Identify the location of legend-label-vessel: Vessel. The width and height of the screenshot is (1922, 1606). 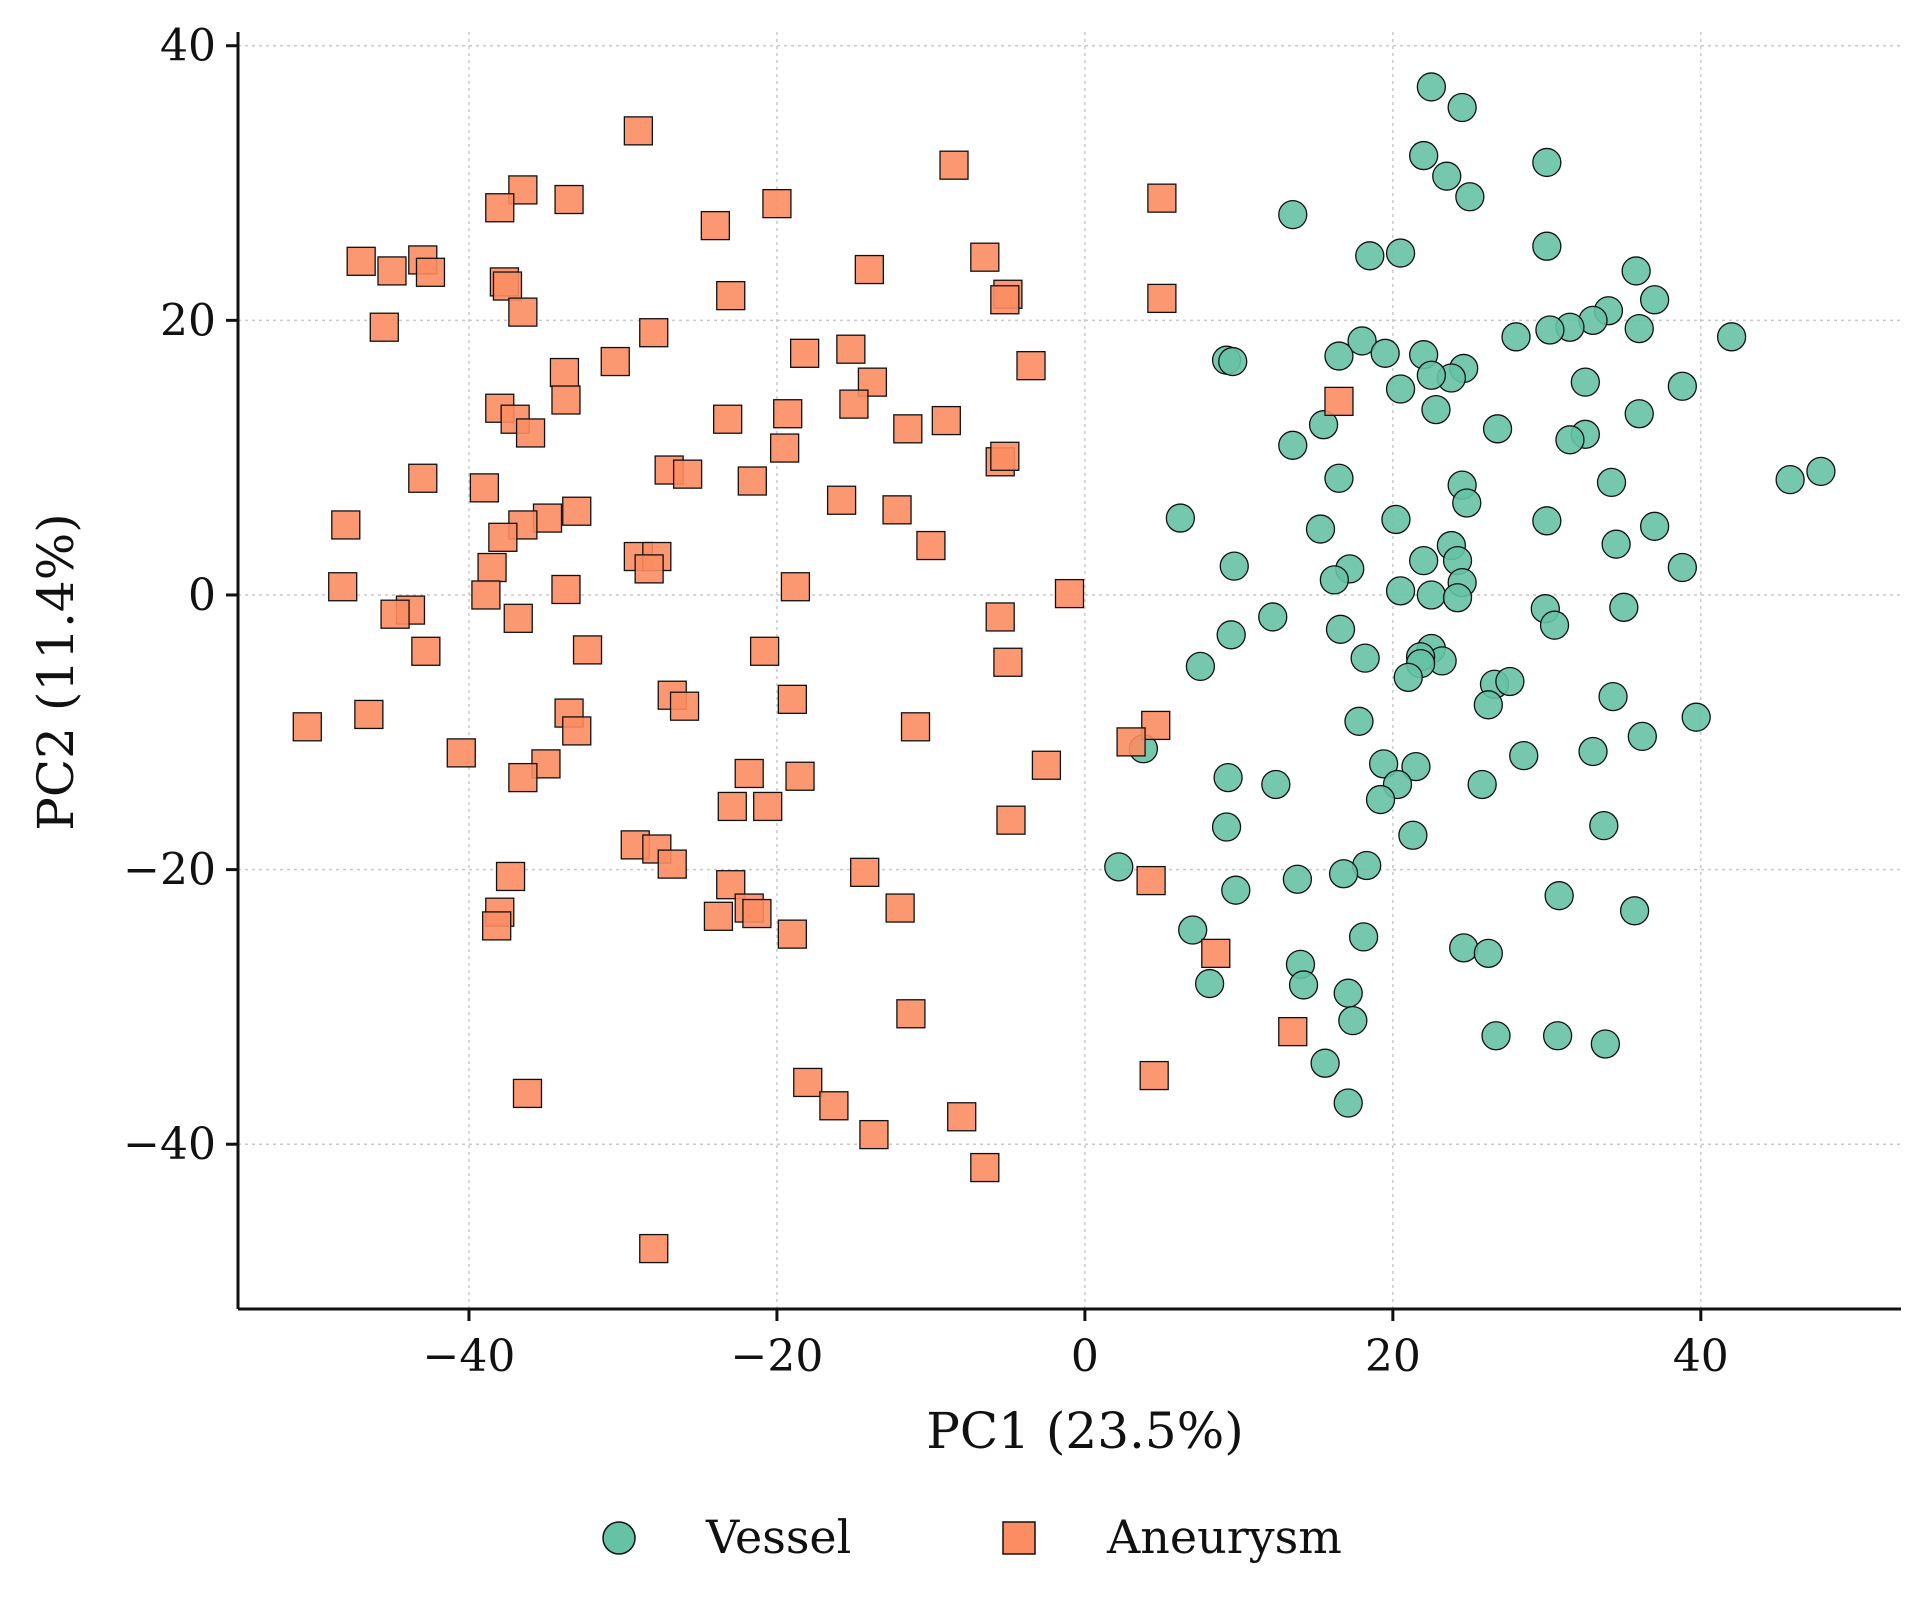
(778, 1537).